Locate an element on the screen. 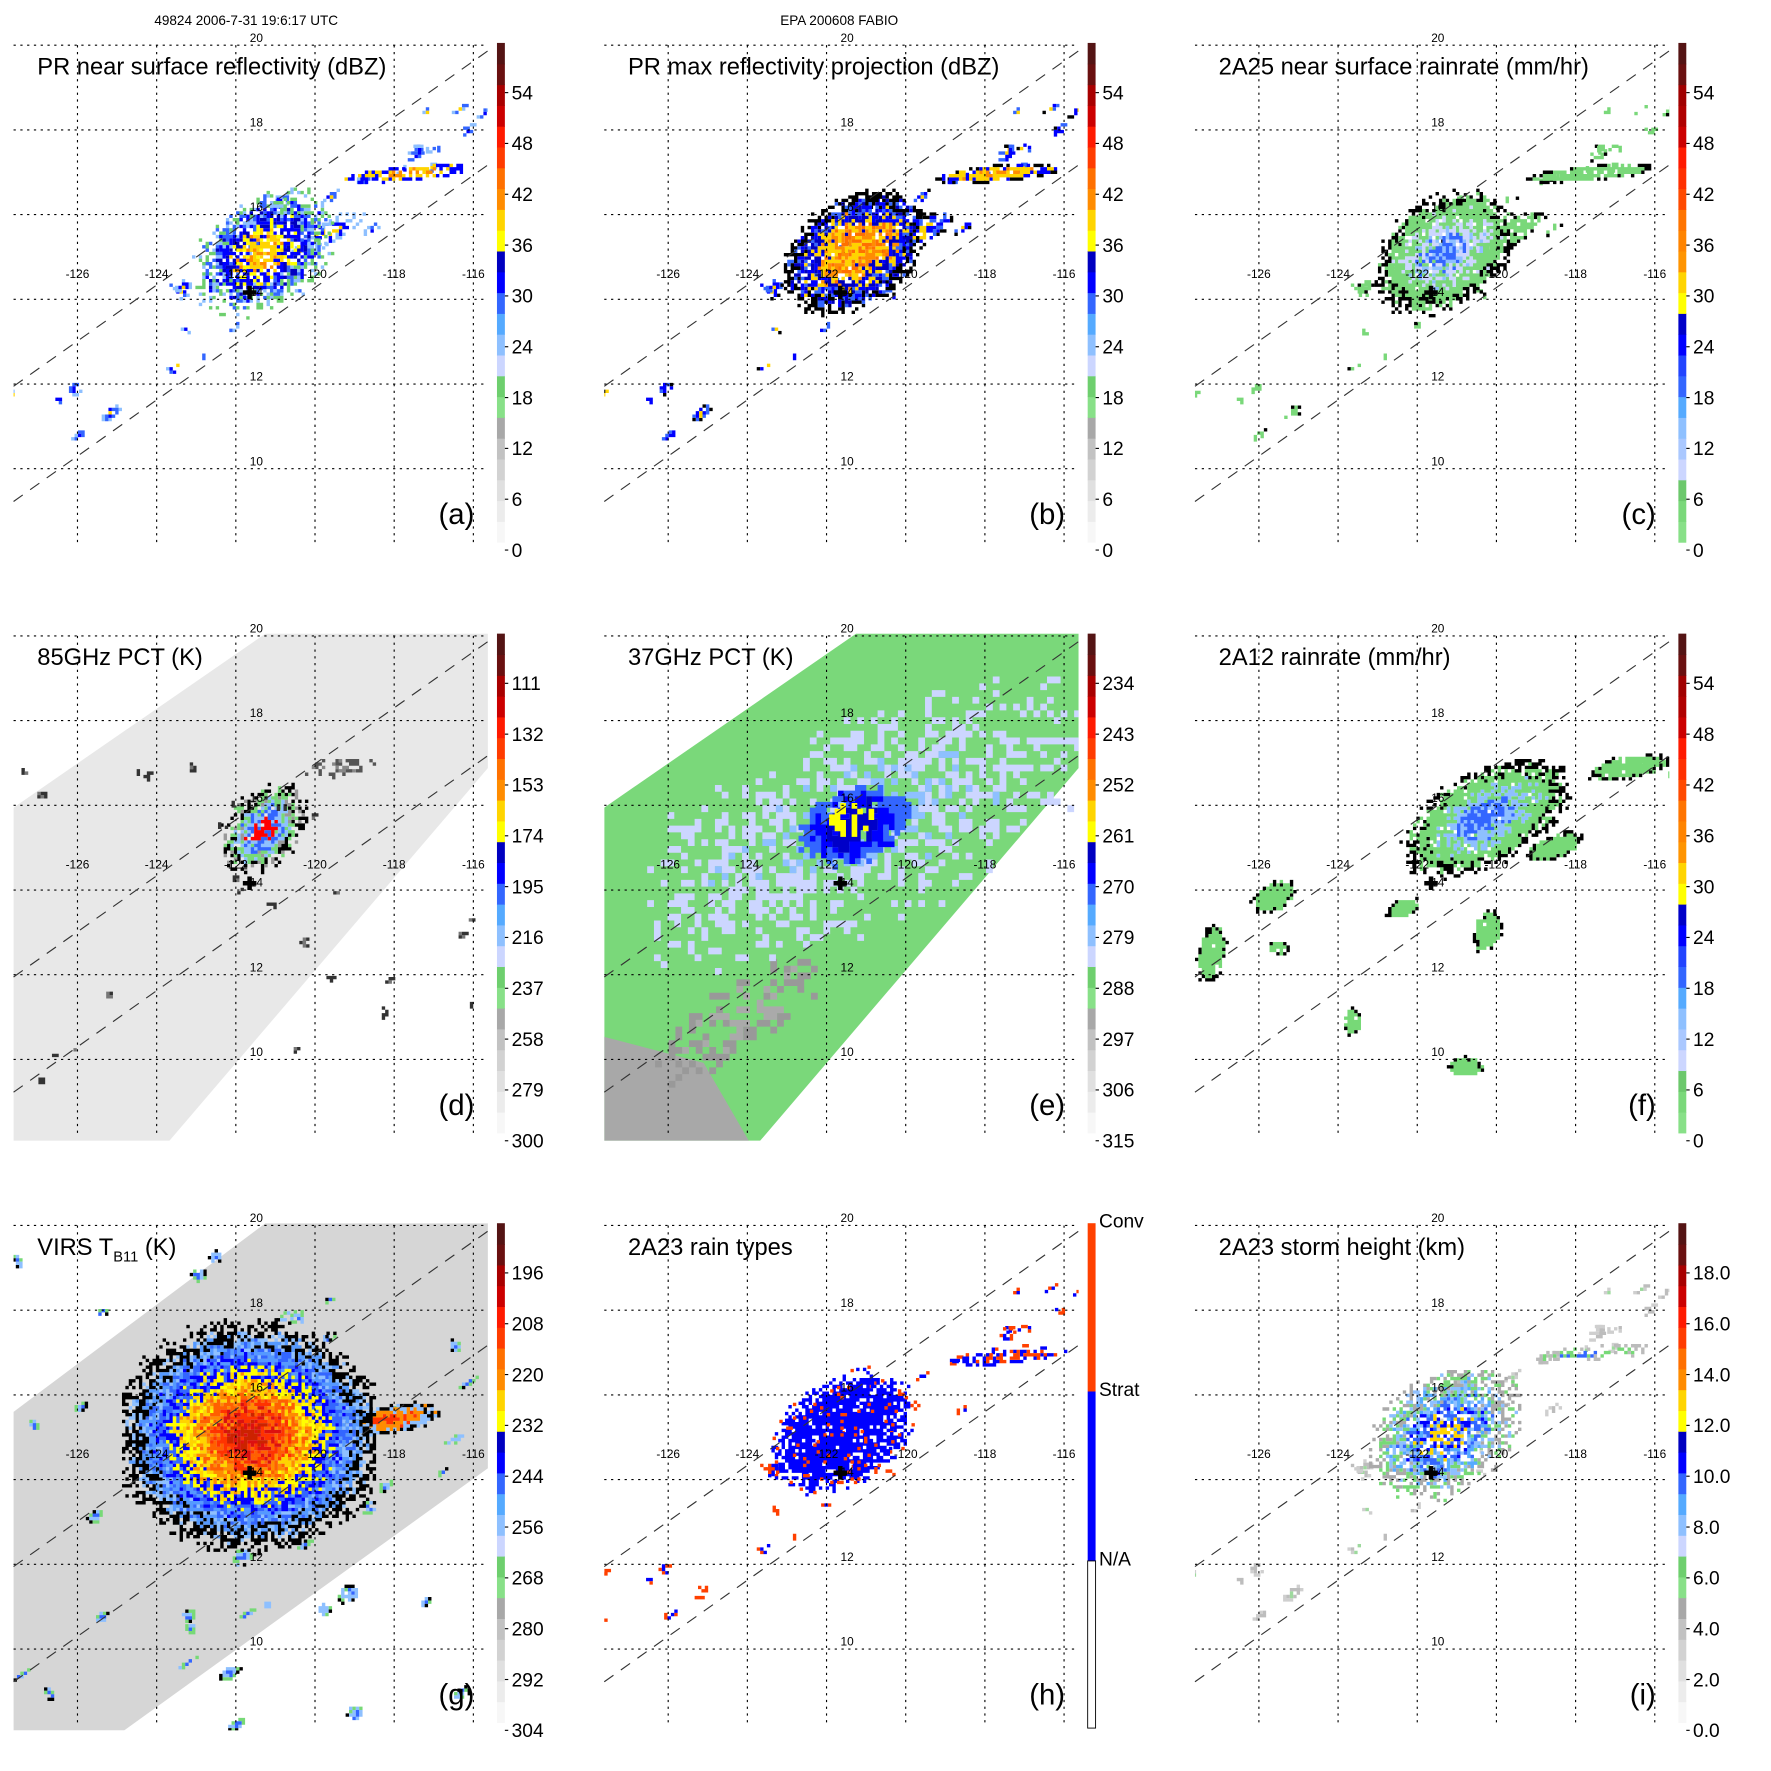  colorbar-na-segment is located at coordinates (1092, 1644).